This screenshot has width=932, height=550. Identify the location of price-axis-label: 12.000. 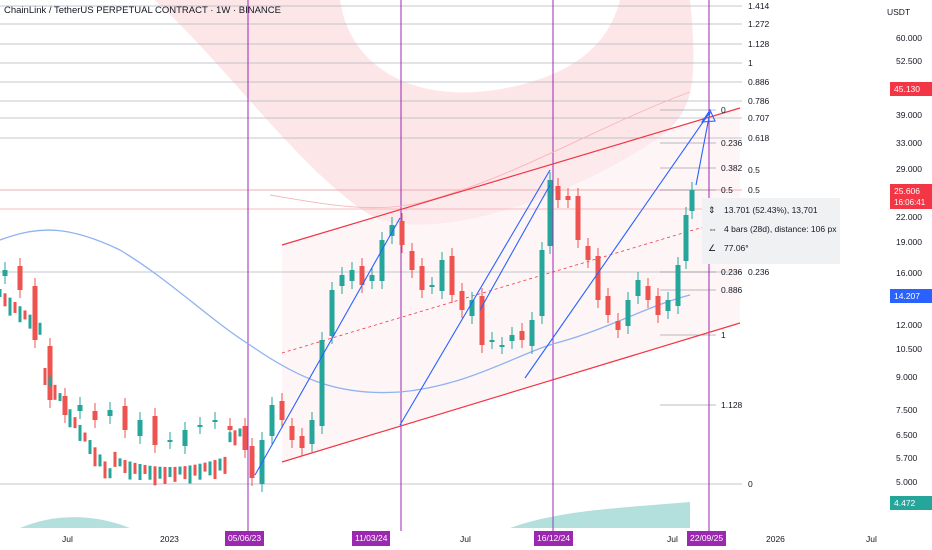
(909, 325).